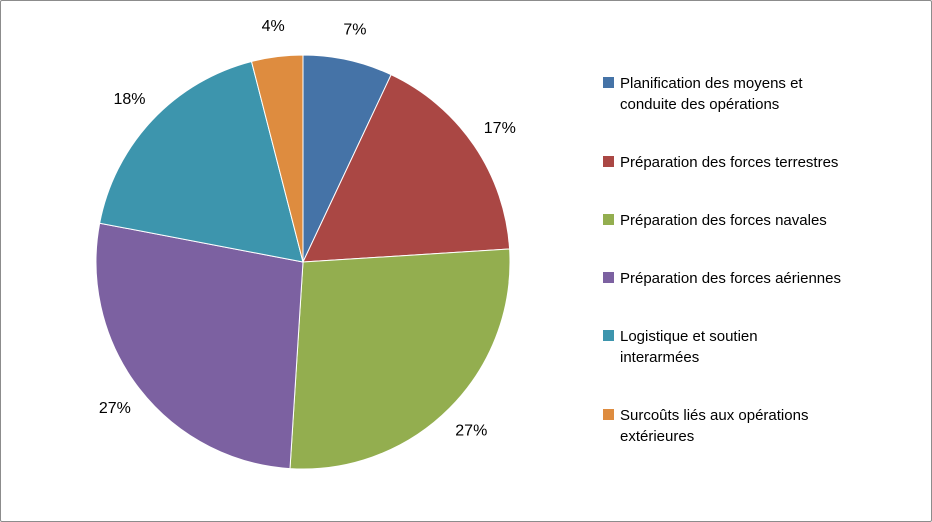 The width and height of the screenshot is (932, 522). I want to click on legend-label: Surcoûts liés aux opérations extérieures, so click(714, 426).